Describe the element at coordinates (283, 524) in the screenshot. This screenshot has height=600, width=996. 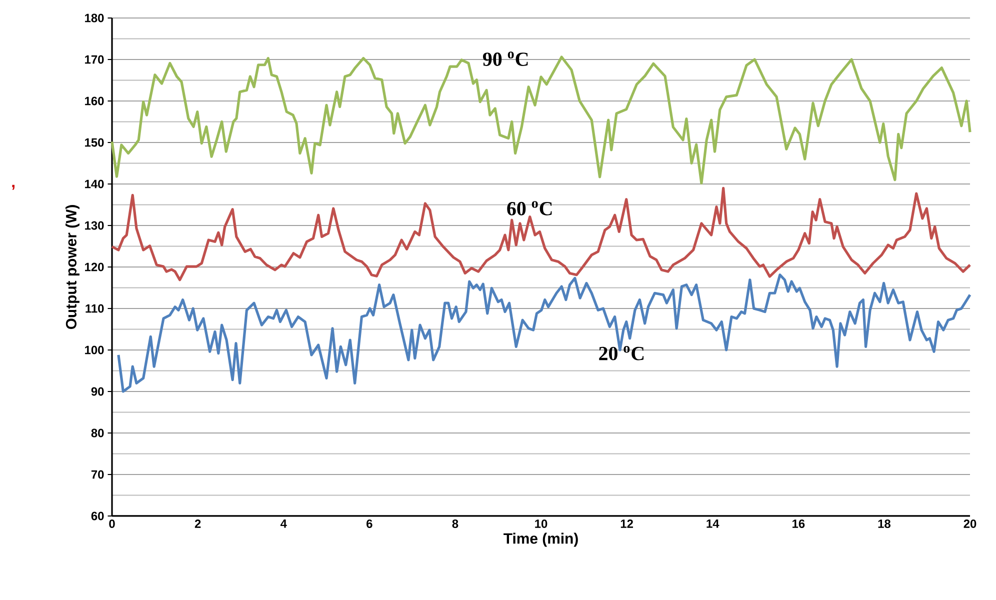
I see `x-tick-label: 4` at that location.